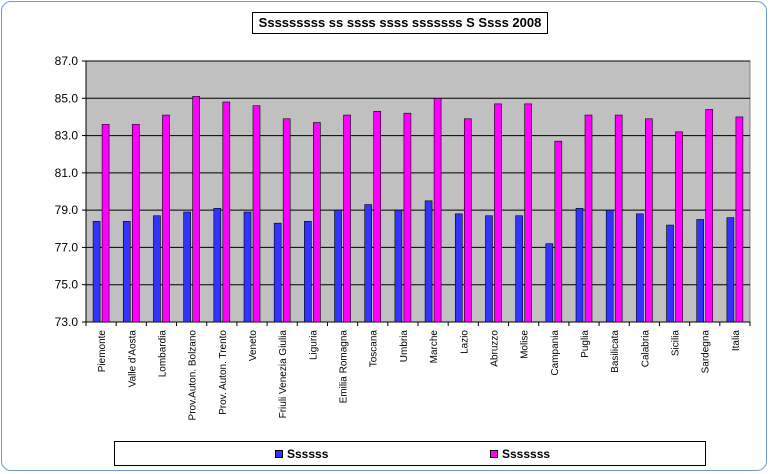 Image resolution: width=770 pixels, height=474 pixels. What do you see at coordinates (374, 349) in the screenshot?
I see `x-tick-label: Toscana` at bounding box center [374, 349].